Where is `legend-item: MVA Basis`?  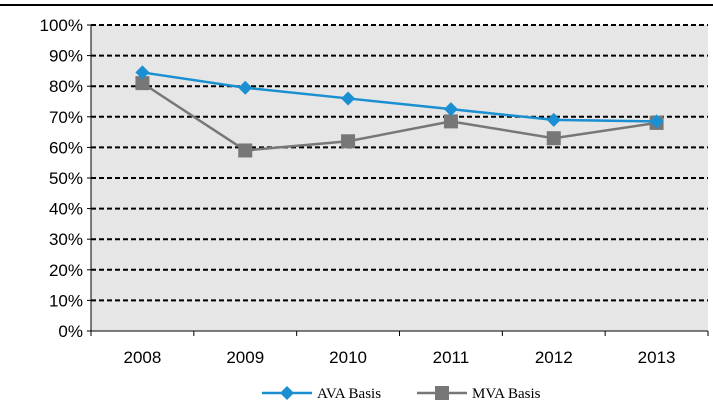
legend-item: MVA Basis is located at coordinates (479, 394).